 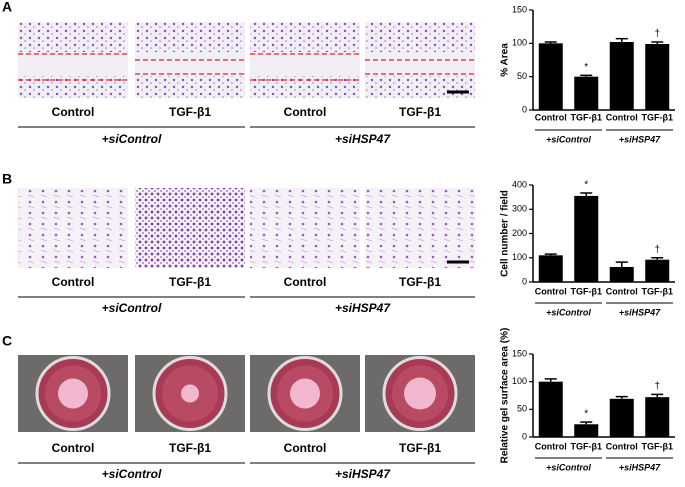 What do you see at coordinates (7, 179) in the screenshot?
I see `panel-label: B` at bounding box center [7, 179].